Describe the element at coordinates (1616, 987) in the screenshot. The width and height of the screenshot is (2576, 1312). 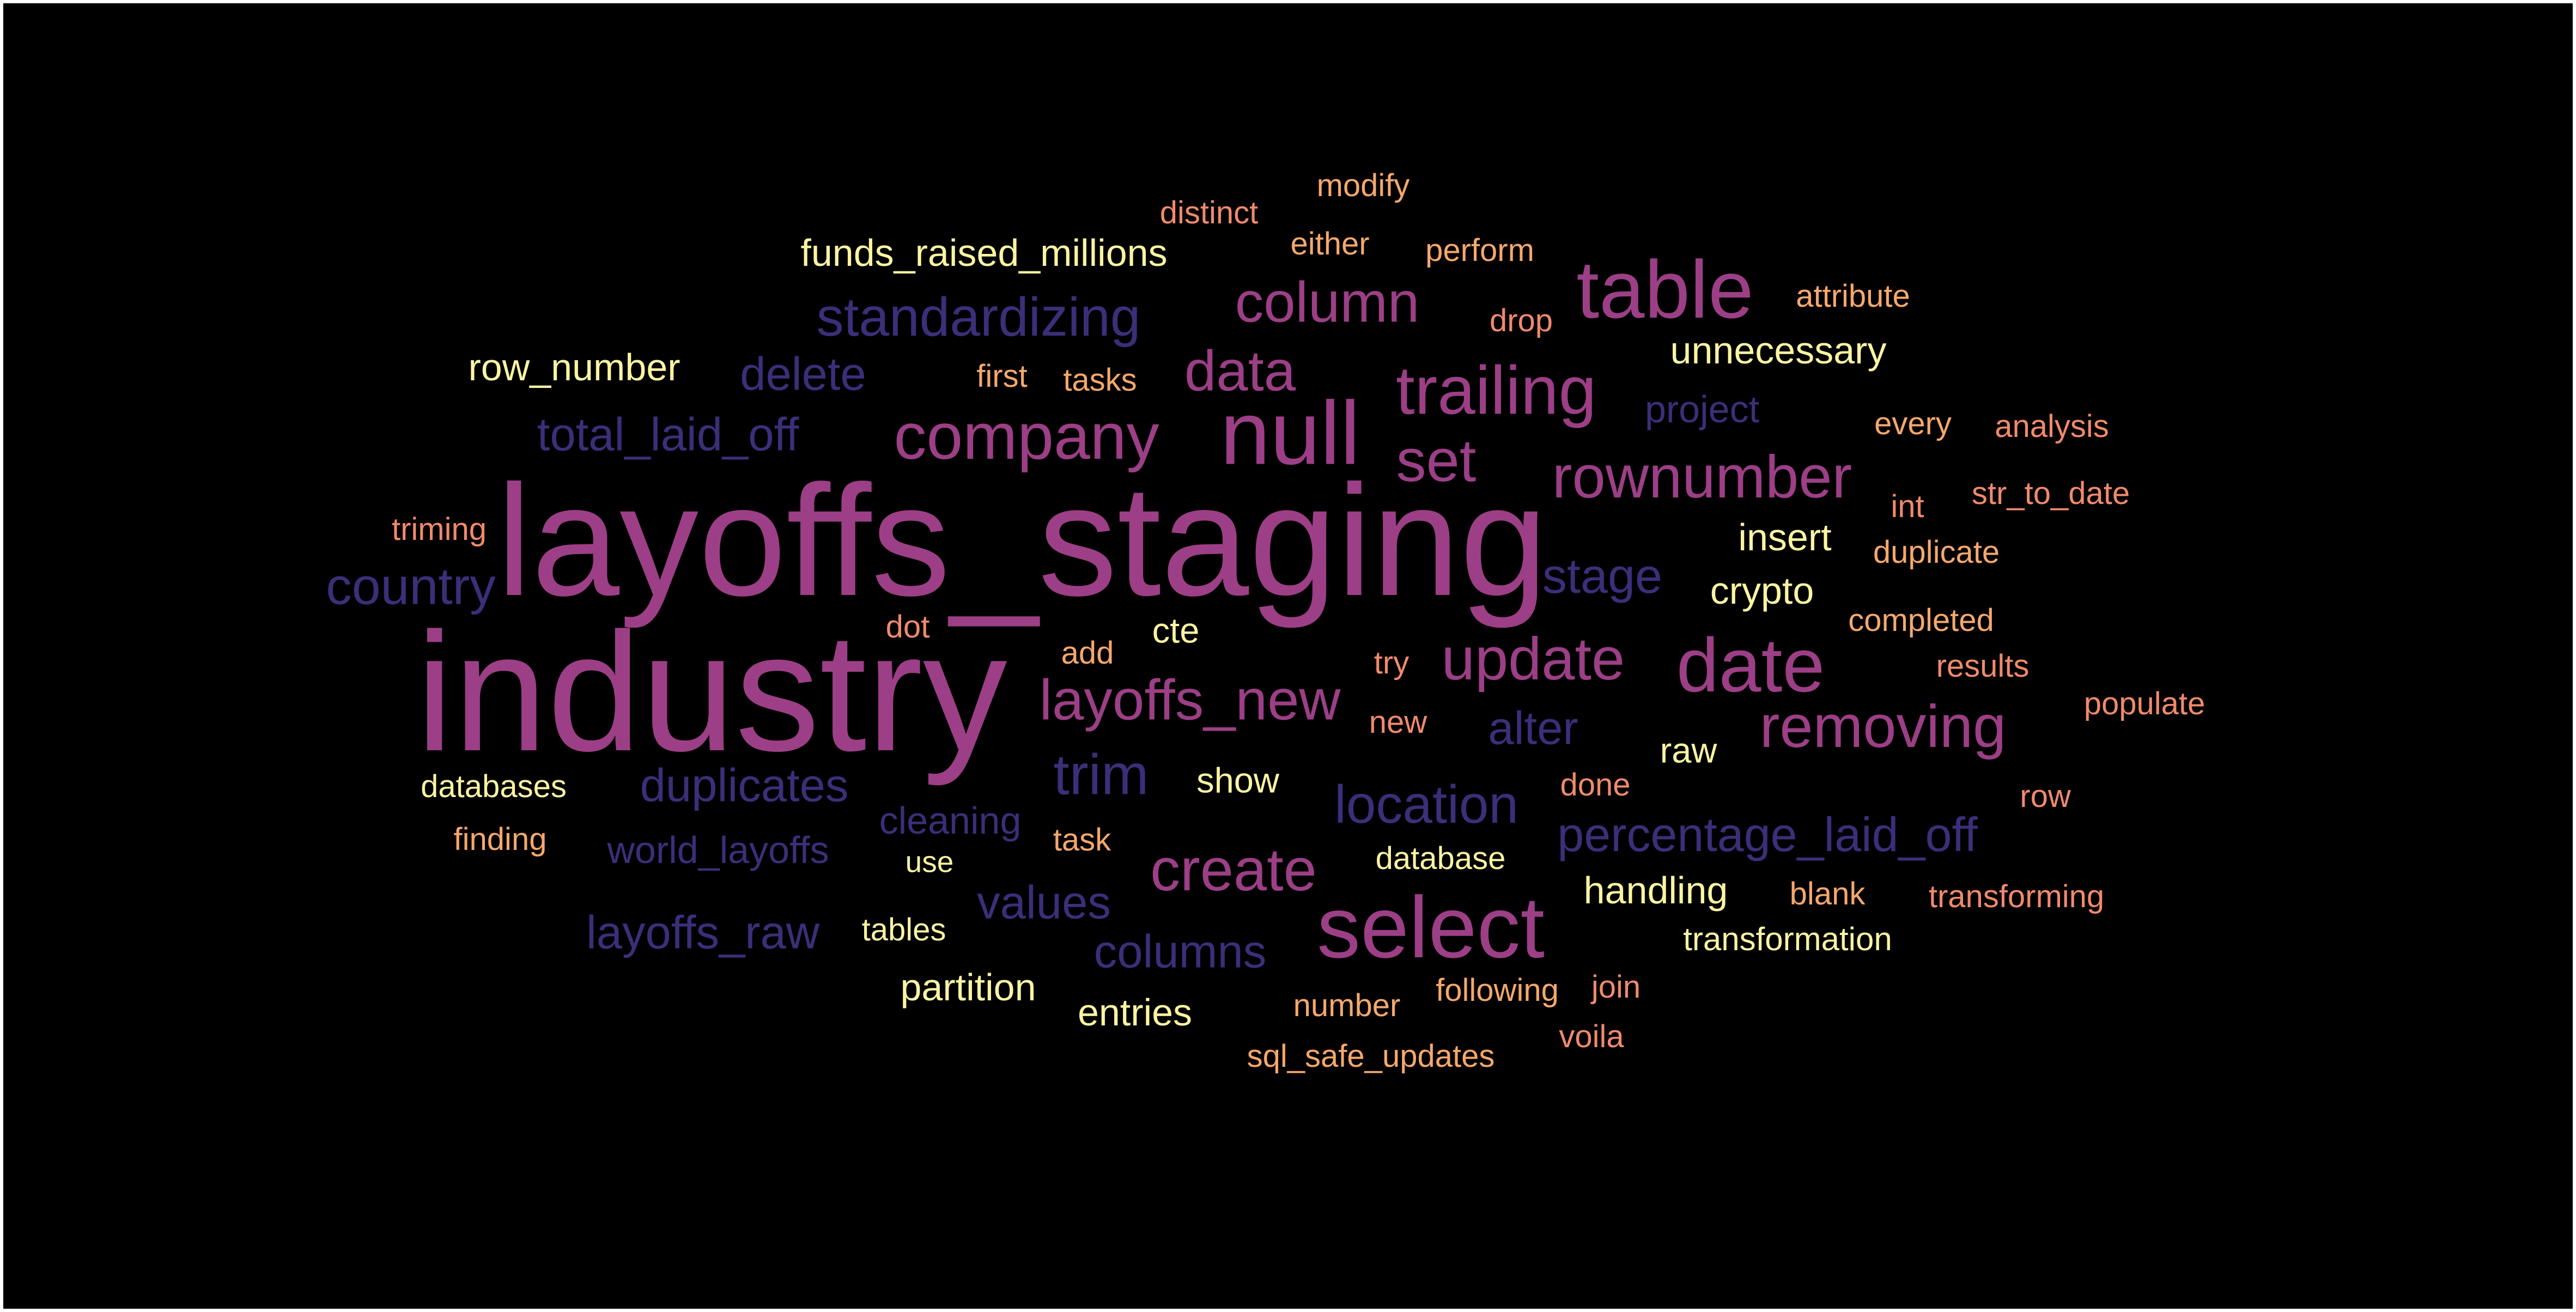
I see `word-join: join` at that location.